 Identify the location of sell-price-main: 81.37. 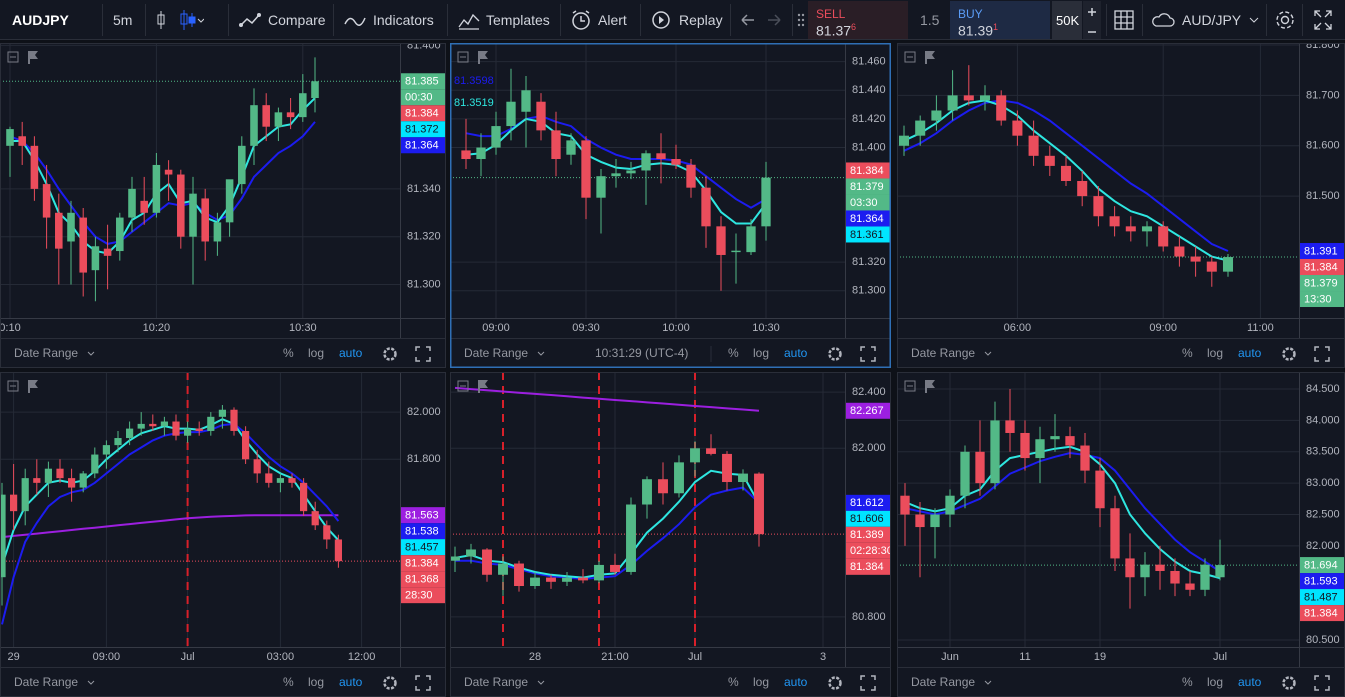
(834, 30).